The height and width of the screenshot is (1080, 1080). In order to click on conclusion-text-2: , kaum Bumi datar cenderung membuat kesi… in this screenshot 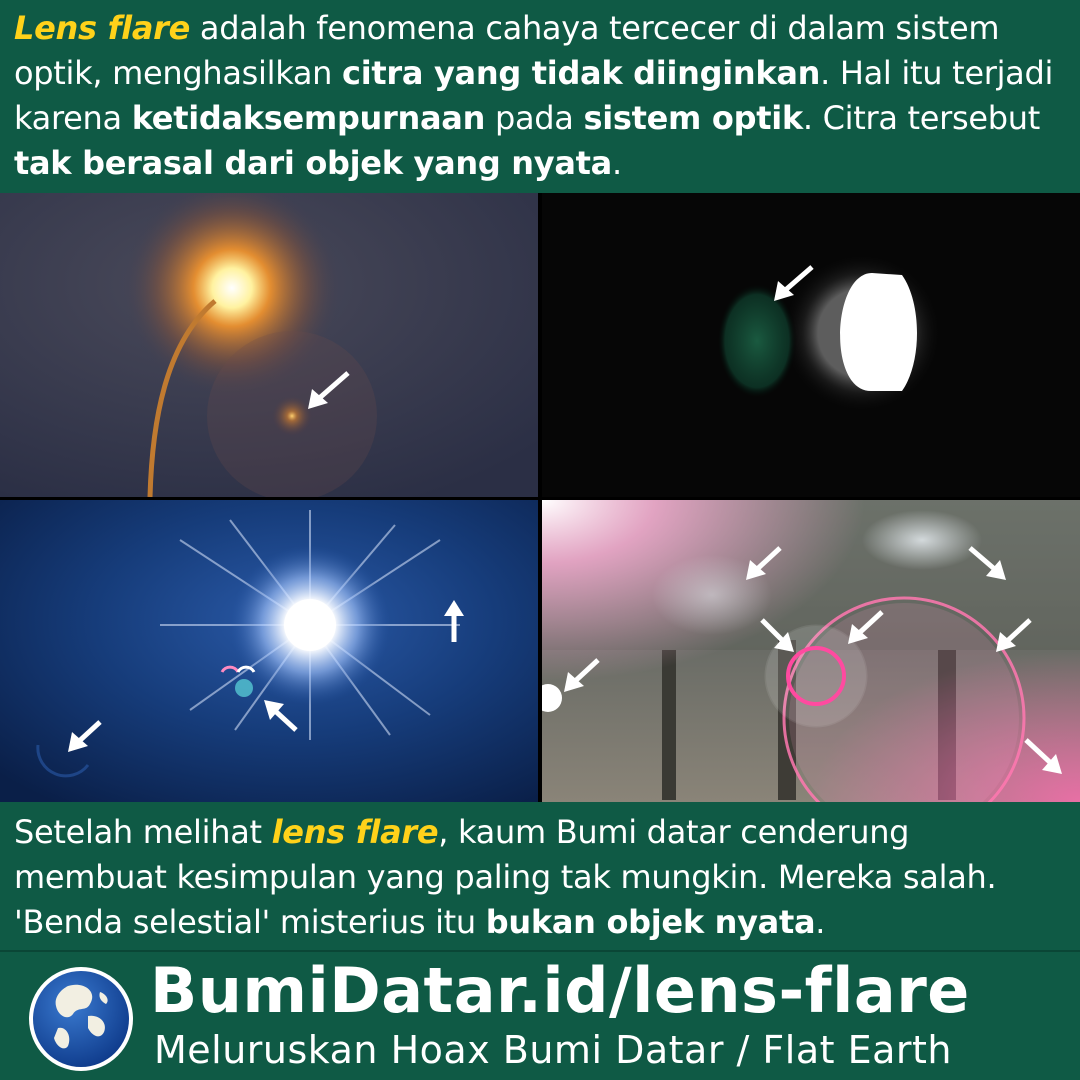, I will do `click(505, 877)`.